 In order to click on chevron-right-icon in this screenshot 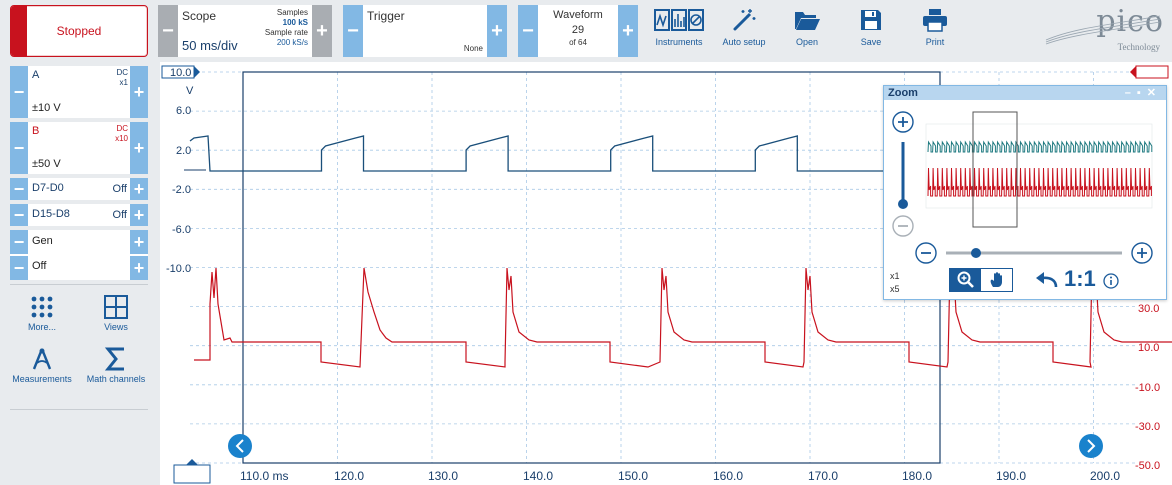, I will do `click(1091, 446)`.